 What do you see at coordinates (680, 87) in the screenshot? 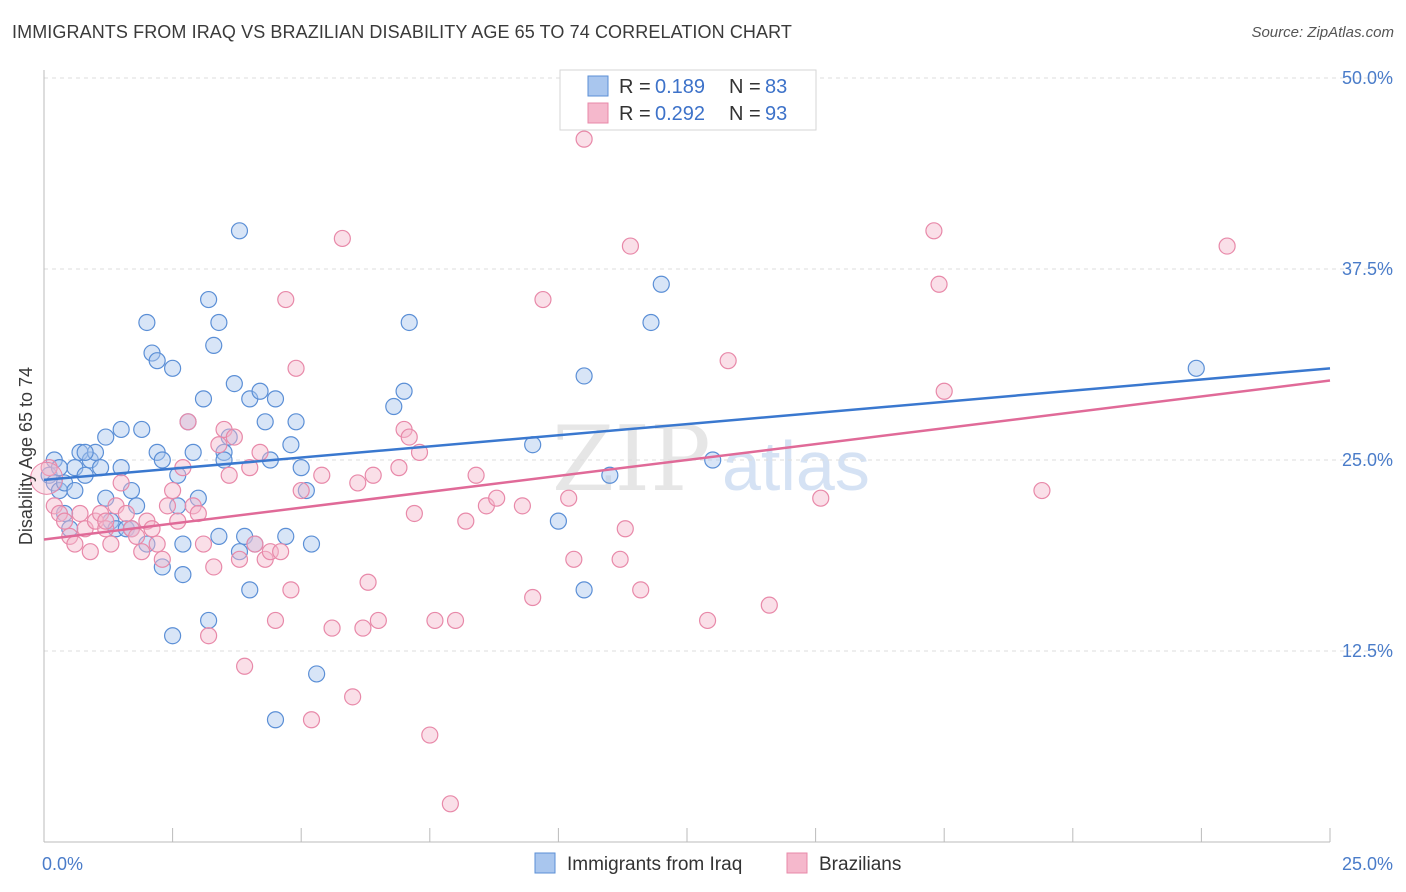
I see `legend-r-value-iraq: 0.189` at bounding box center [680, 87].